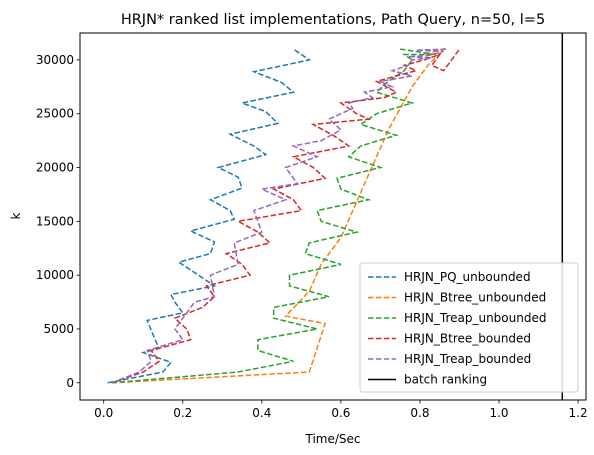 The height and width of the screenshot is (455, 594). I want to click on legend-label-5: batch ranking, so click(445, 380).